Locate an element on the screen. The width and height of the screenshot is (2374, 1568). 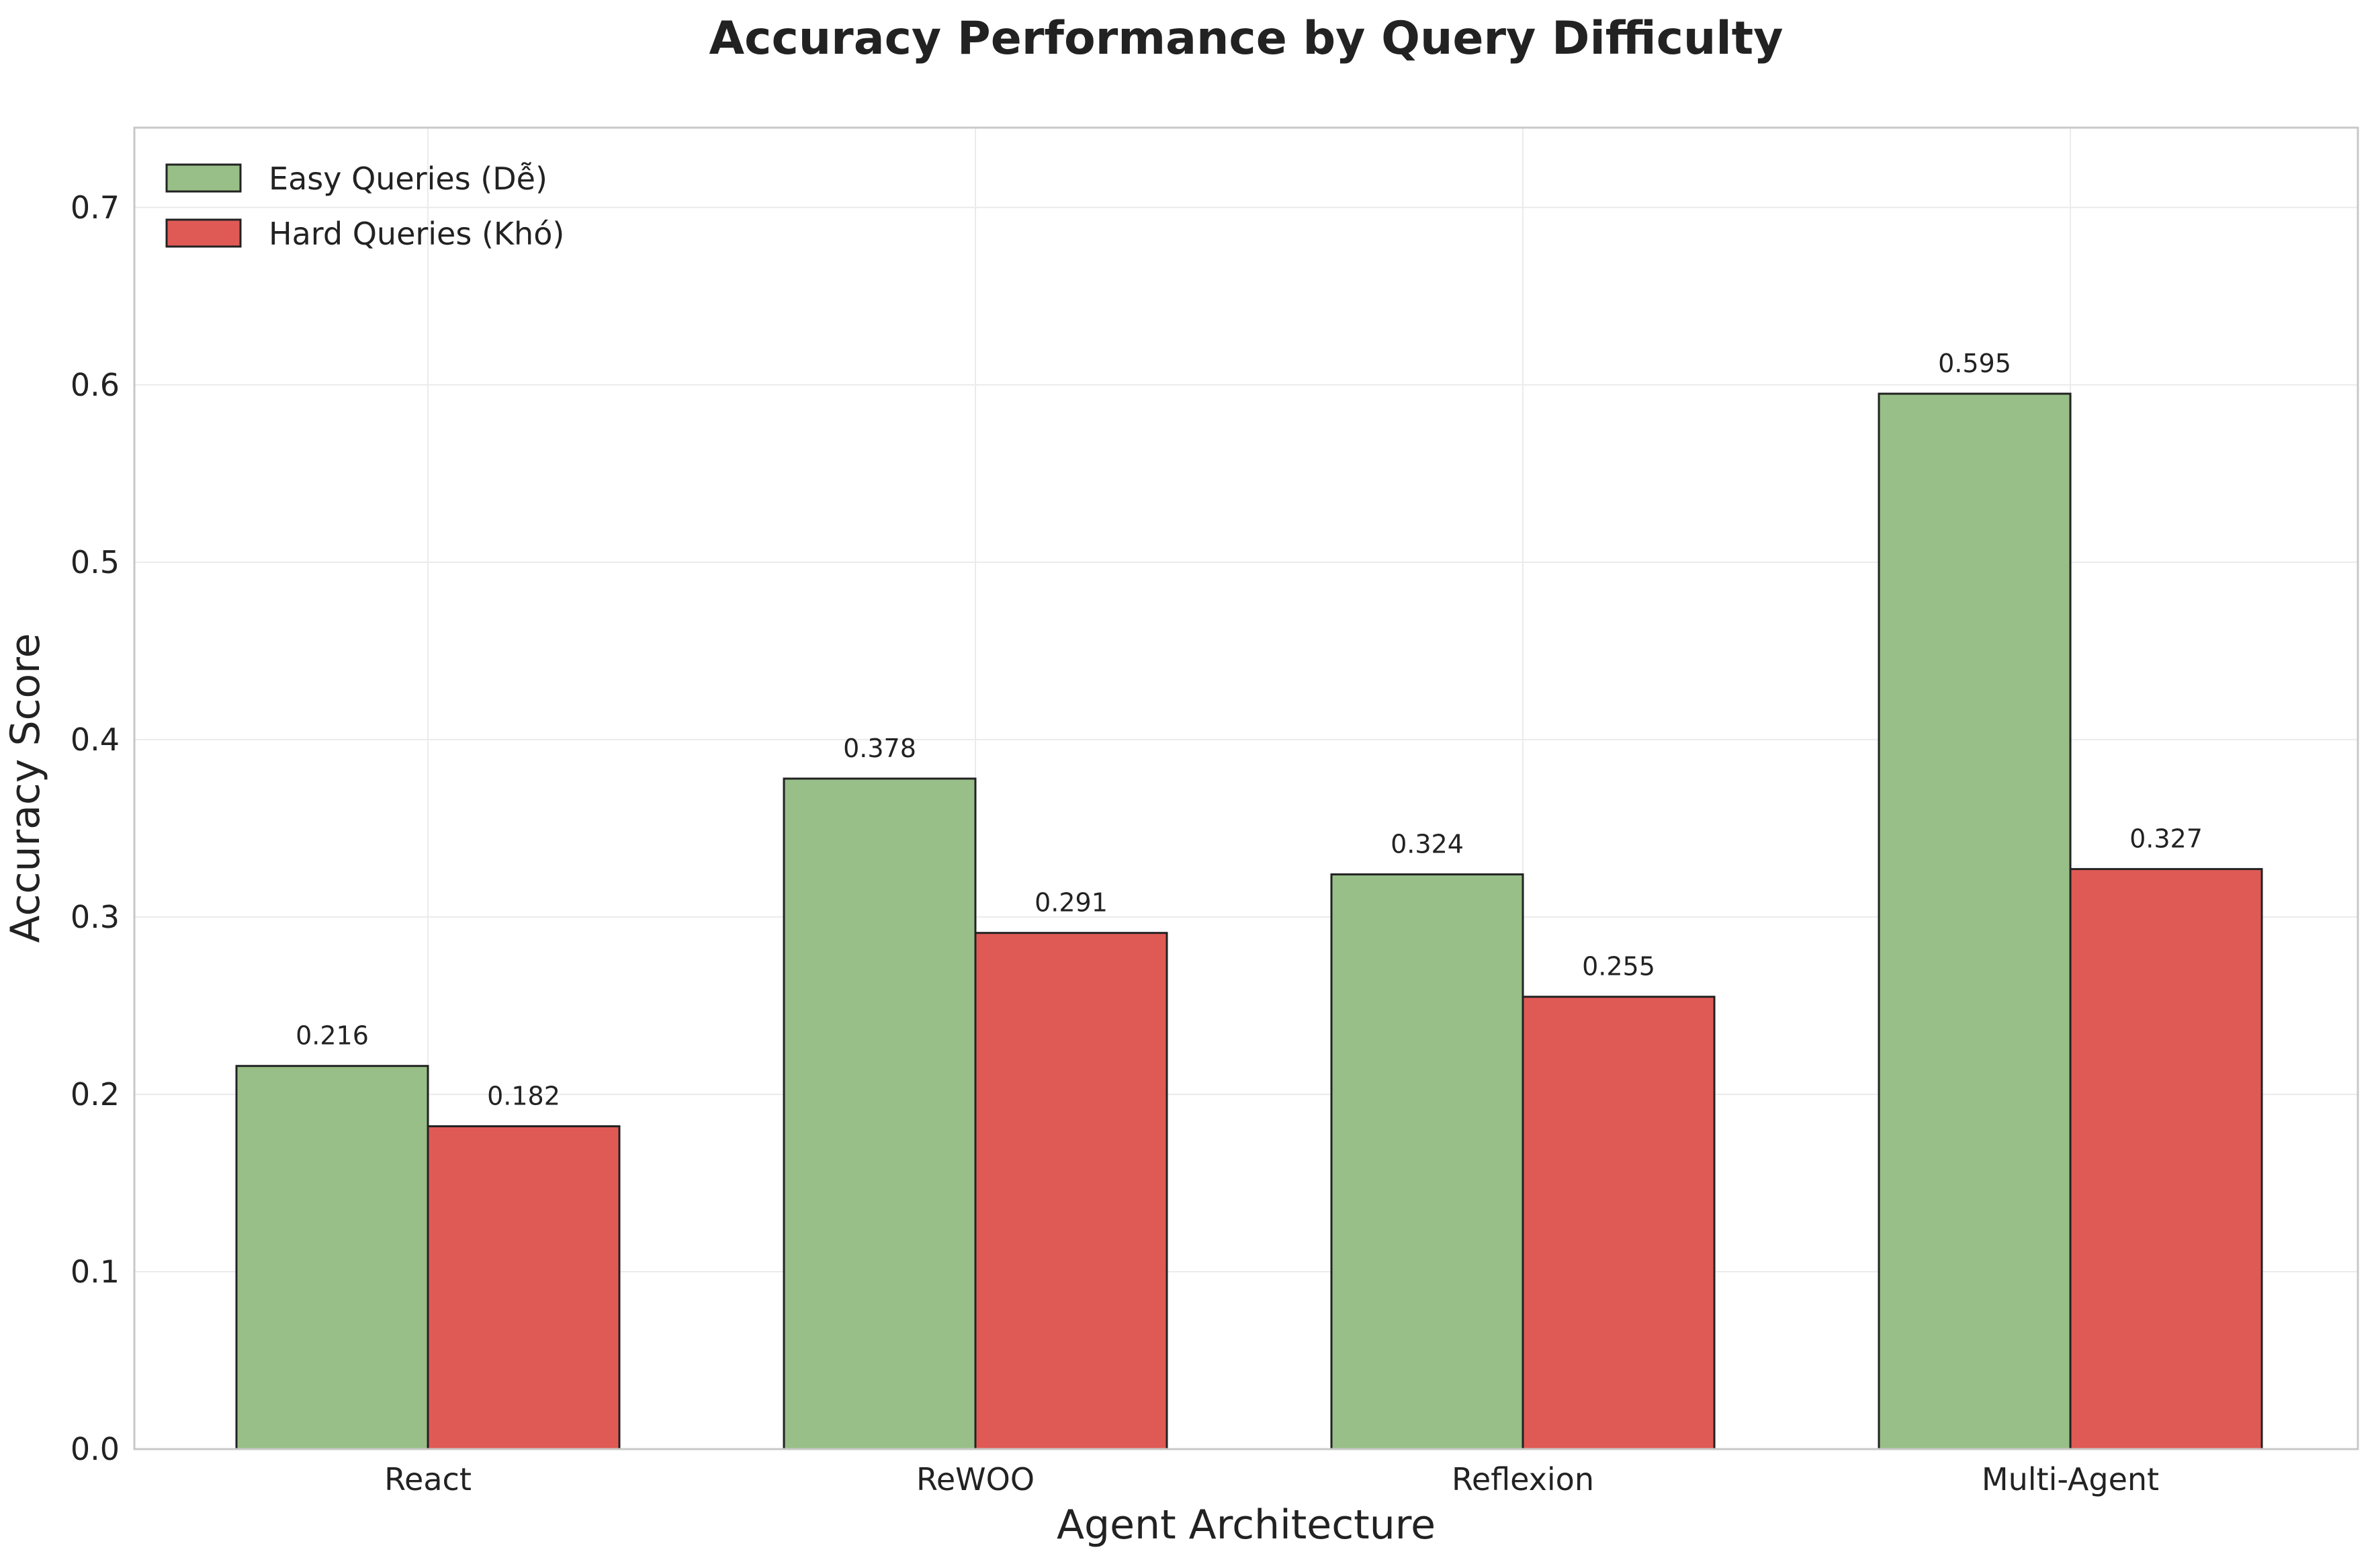
x-tick-label: Multi-Agent is located at coordinates (2070, 1479).